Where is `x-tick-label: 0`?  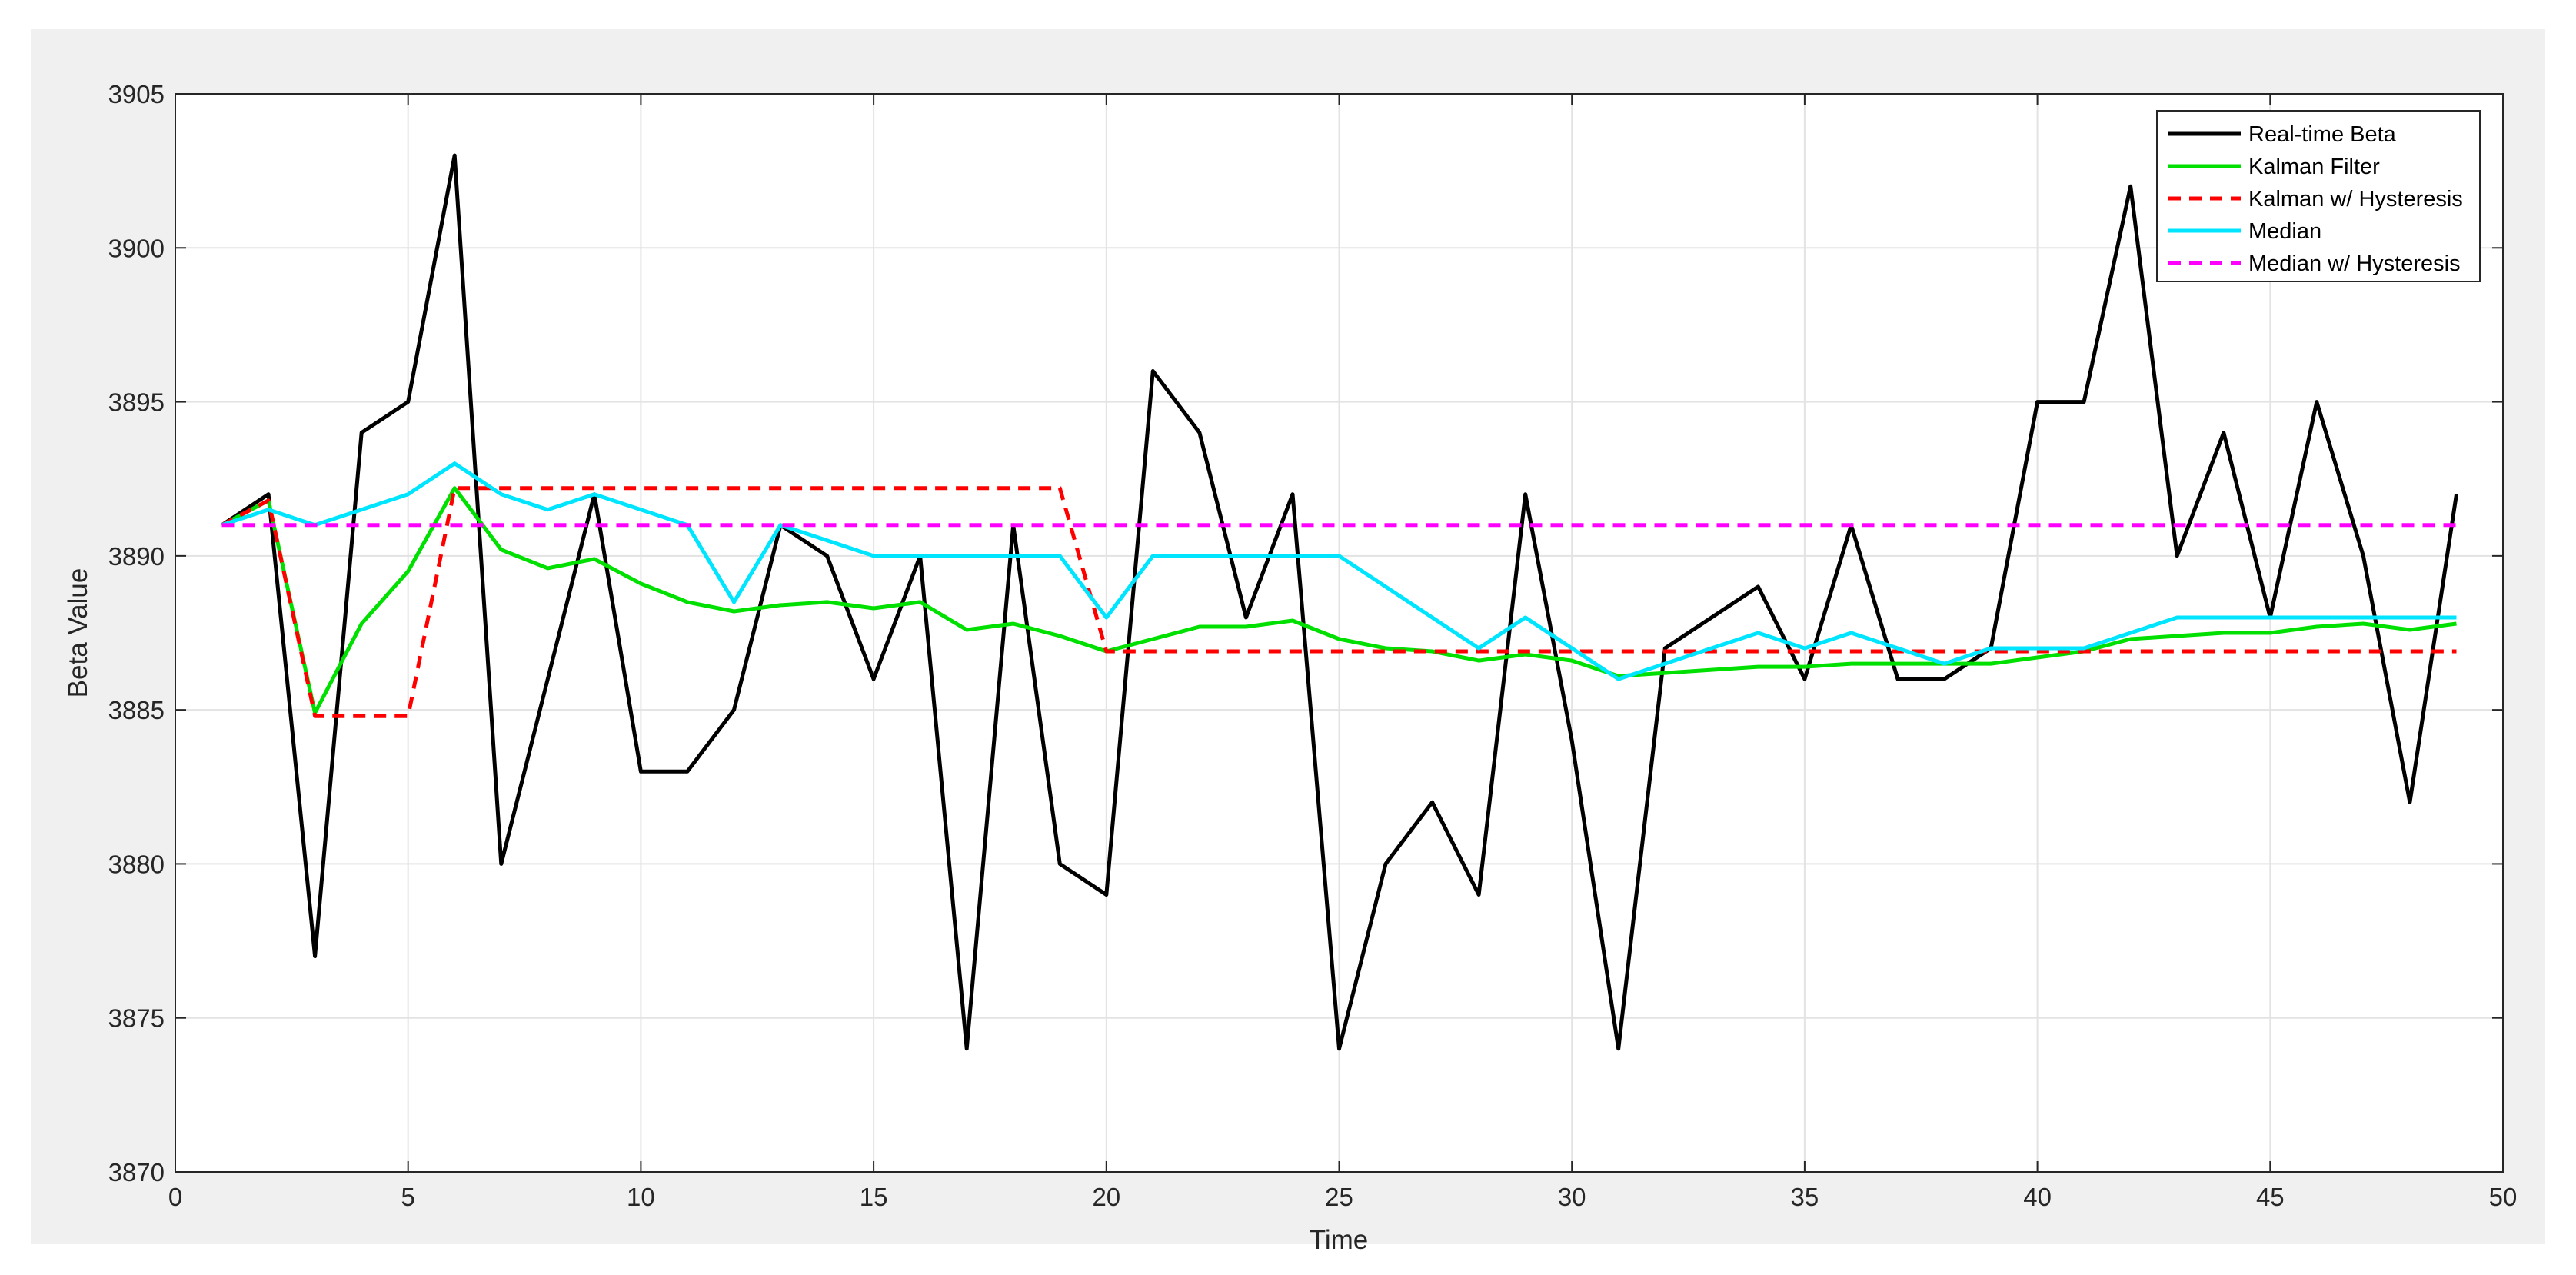 x-tick-label: 0 is located at coordinates (175, 1197).